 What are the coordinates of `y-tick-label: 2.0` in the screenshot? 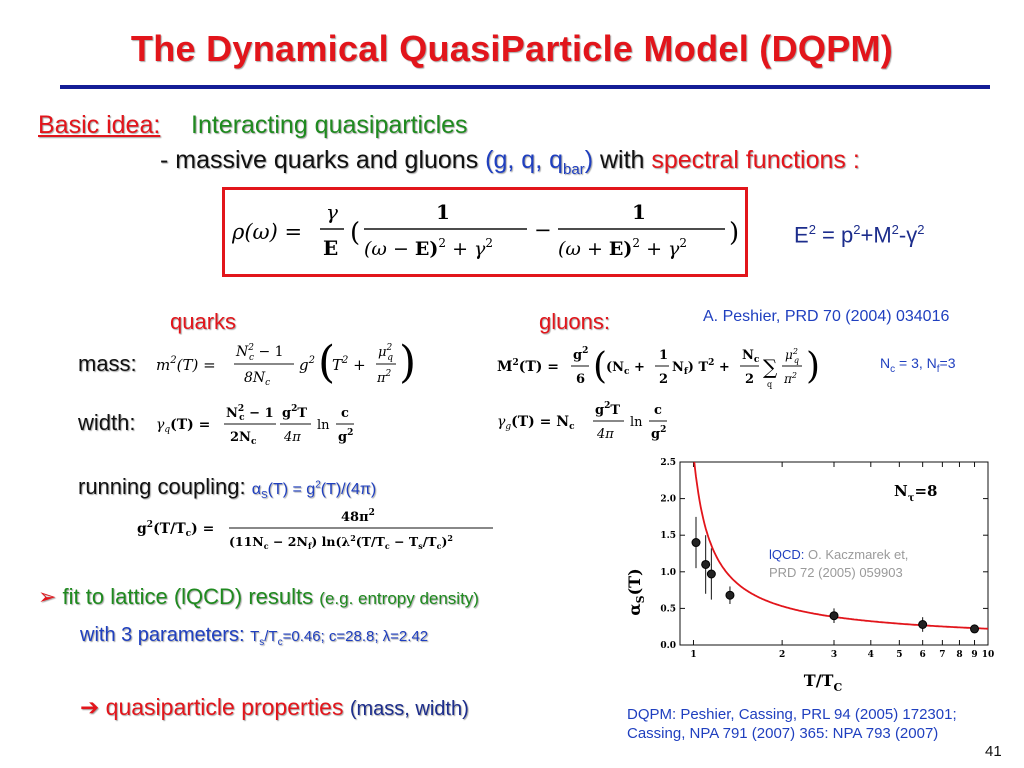 It's located at (668, 500).